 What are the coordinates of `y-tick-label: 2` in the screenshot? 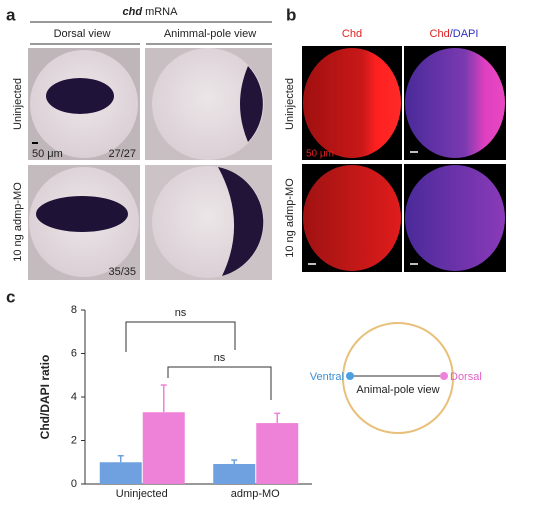 It's located at (74, 440).